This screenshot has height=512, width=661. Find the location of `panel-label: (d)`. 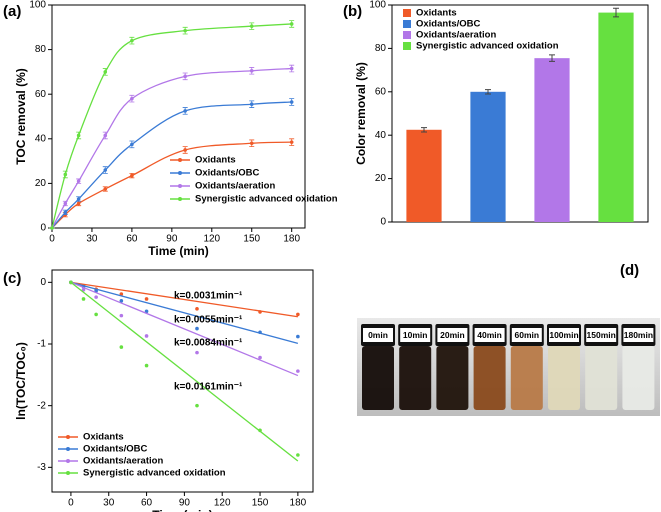

panel-label: (d) is located at coordinates (629, 270).